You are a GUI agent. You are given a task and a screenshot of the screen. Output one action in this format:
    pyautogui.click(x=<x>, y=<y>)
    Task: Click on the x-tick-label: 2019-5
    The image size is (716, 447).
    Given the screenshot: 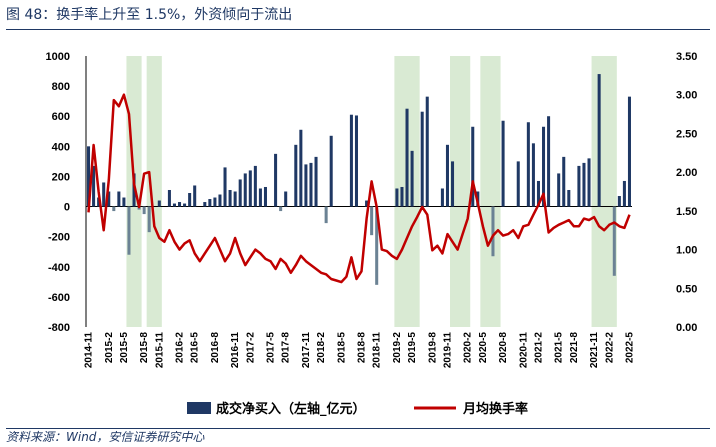 What is the action you would take?
    pyautogui.click(x=412, y=348)
    